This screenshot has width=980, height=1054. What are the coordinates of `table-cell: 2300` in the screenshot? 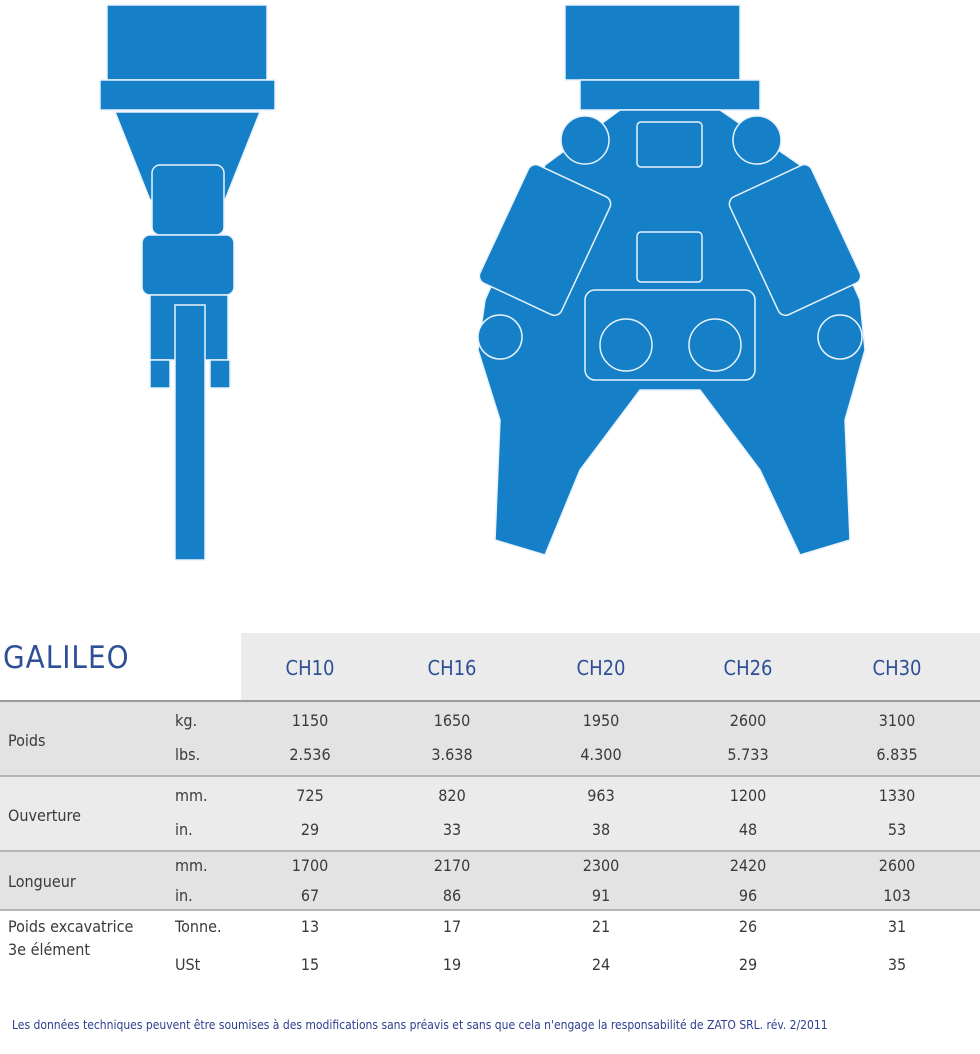 It's located at (601, 865).